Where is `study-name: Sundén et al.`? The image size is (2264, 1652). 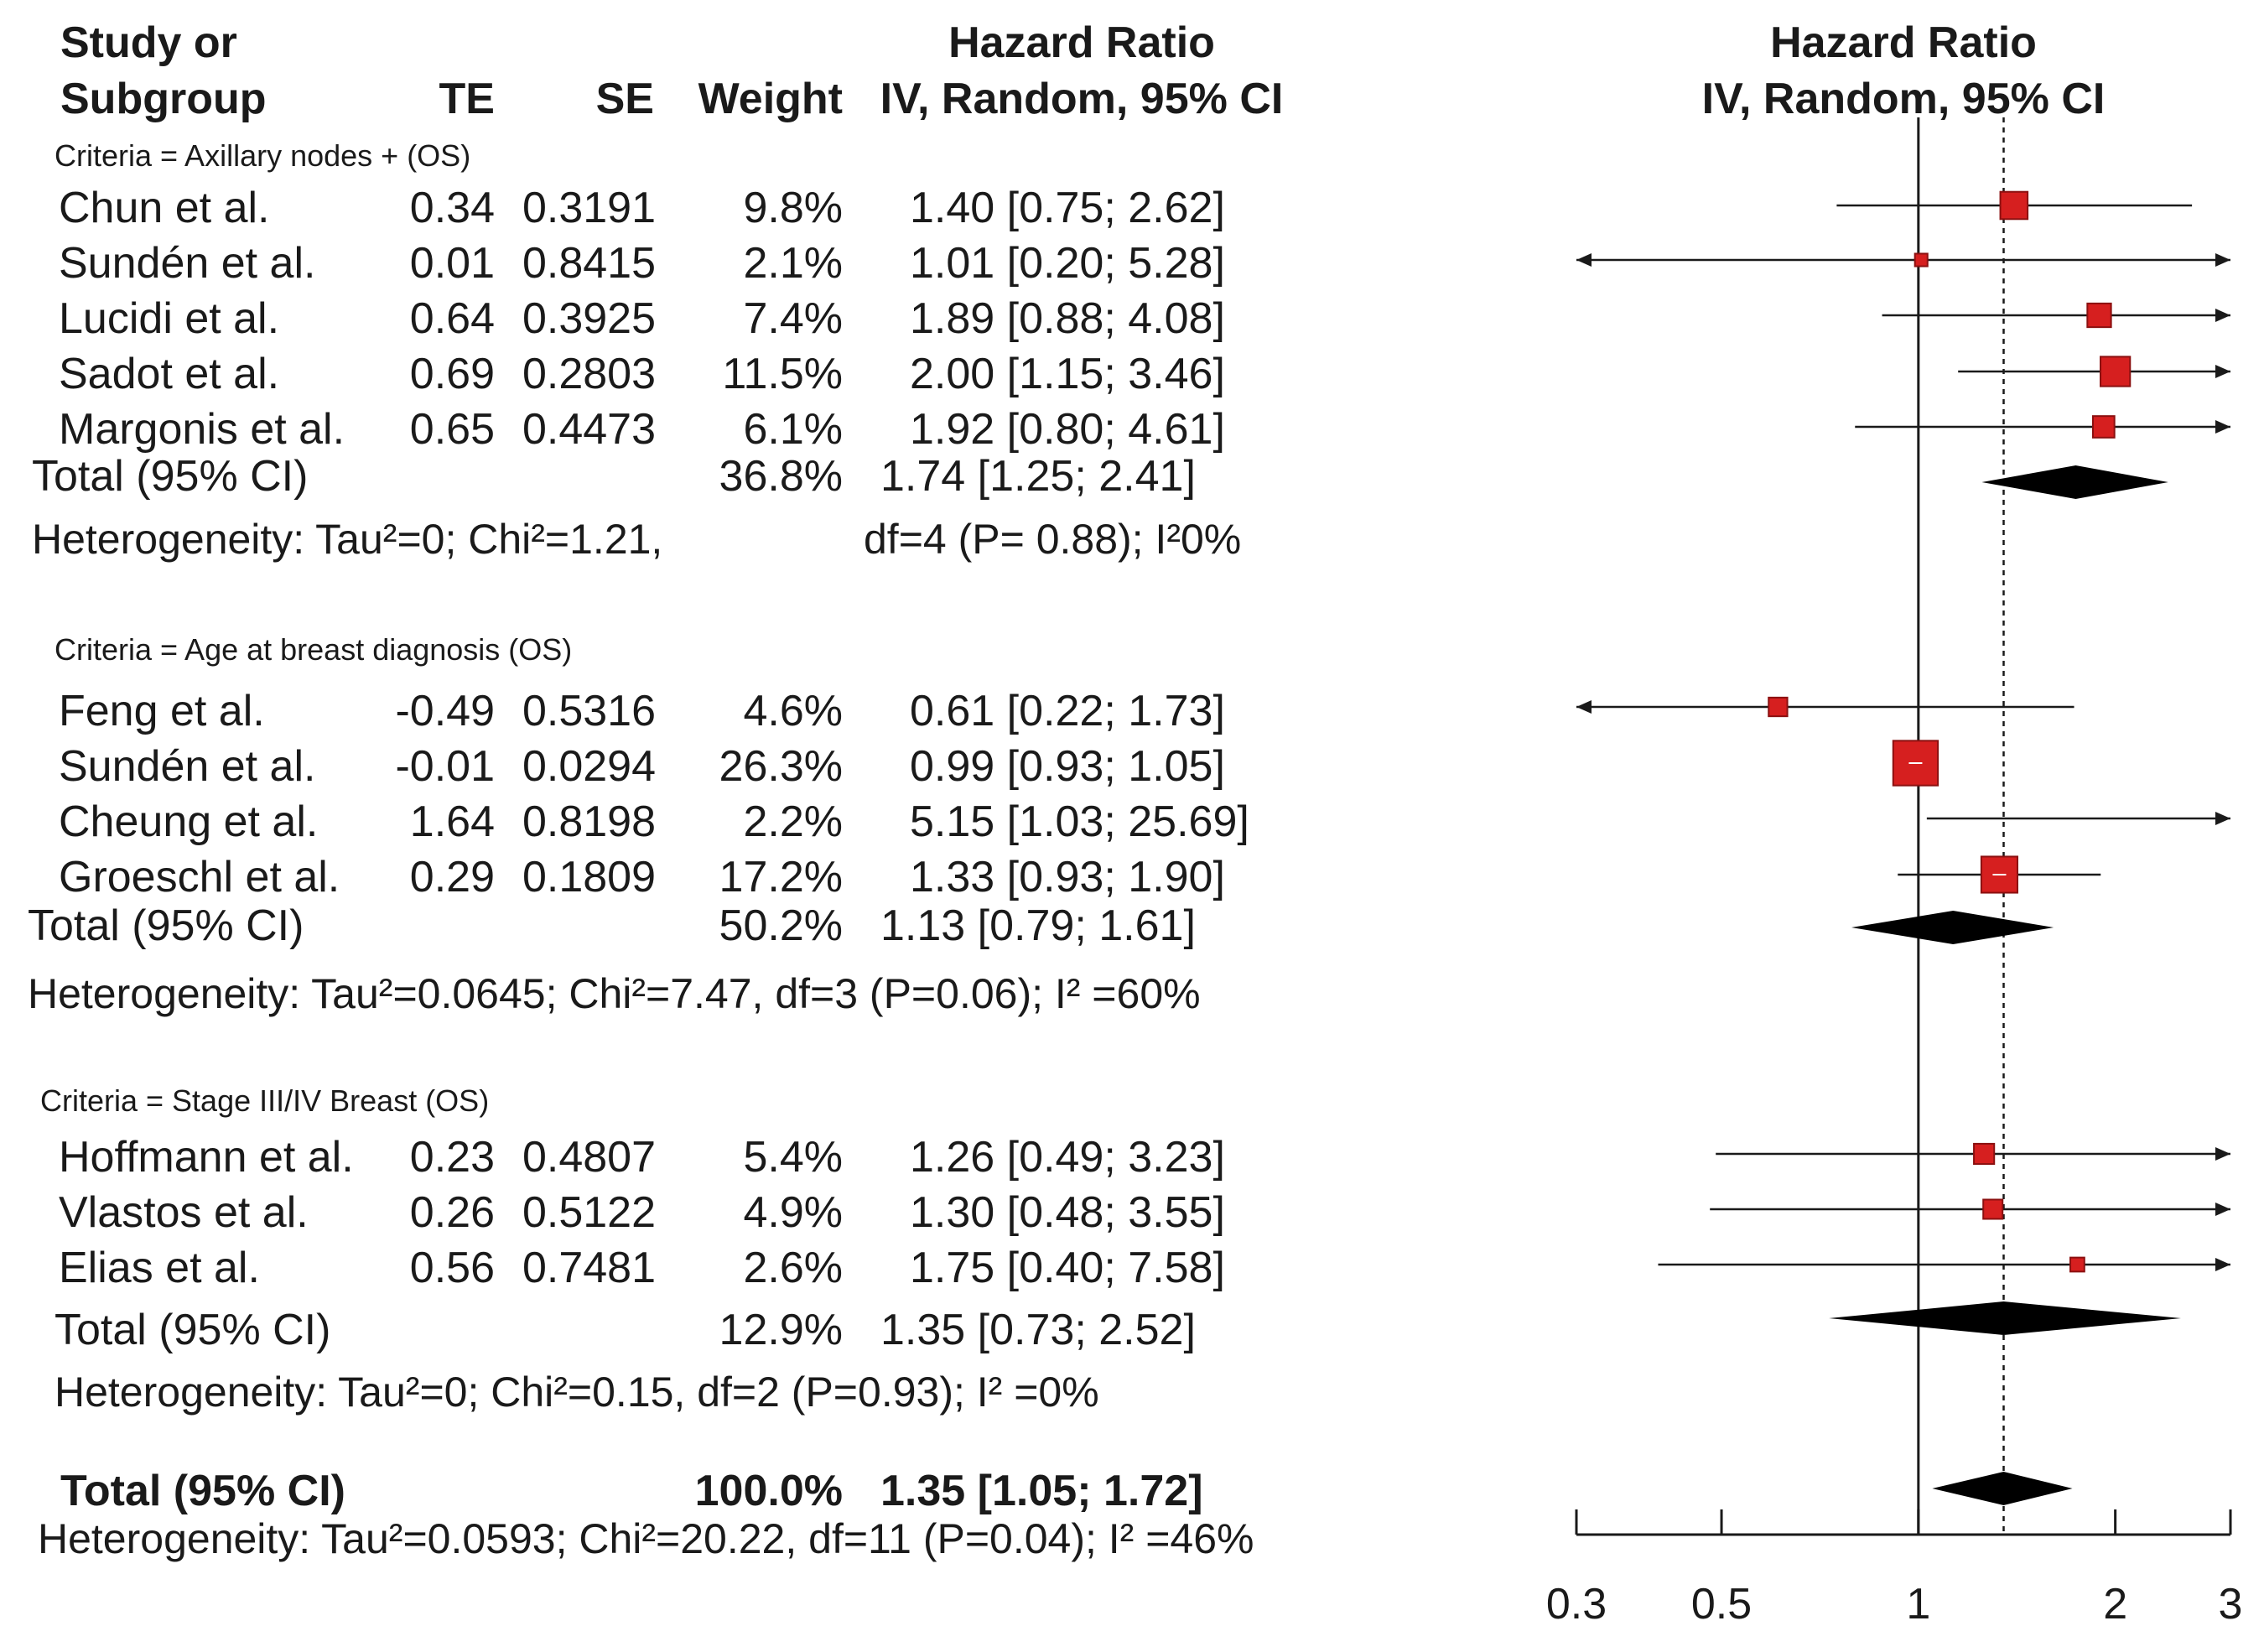 study-name: Sundén et al. is located at coordinates (187, 263).